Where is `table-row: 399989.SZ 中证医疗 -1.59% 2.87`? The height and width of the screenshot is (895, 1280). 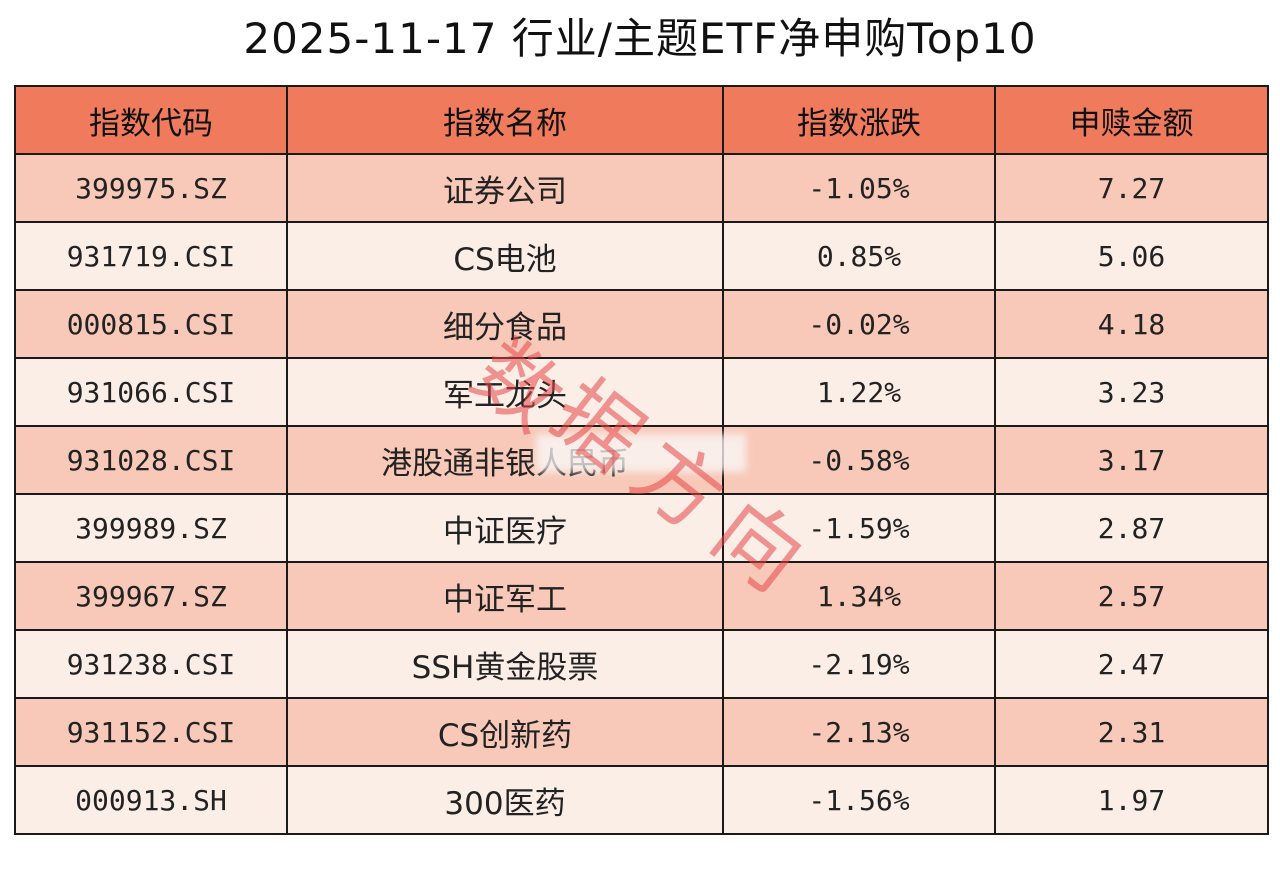 table-row: 399989.SZ 中证医疗 -1.59% 2.87 is located at coordinates (641, 528).